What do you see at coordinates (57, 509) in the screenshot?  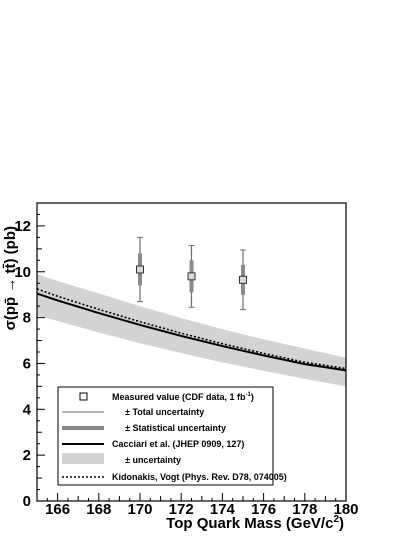 I see `x-tick-label: 166` at bounding box center [57, 509].